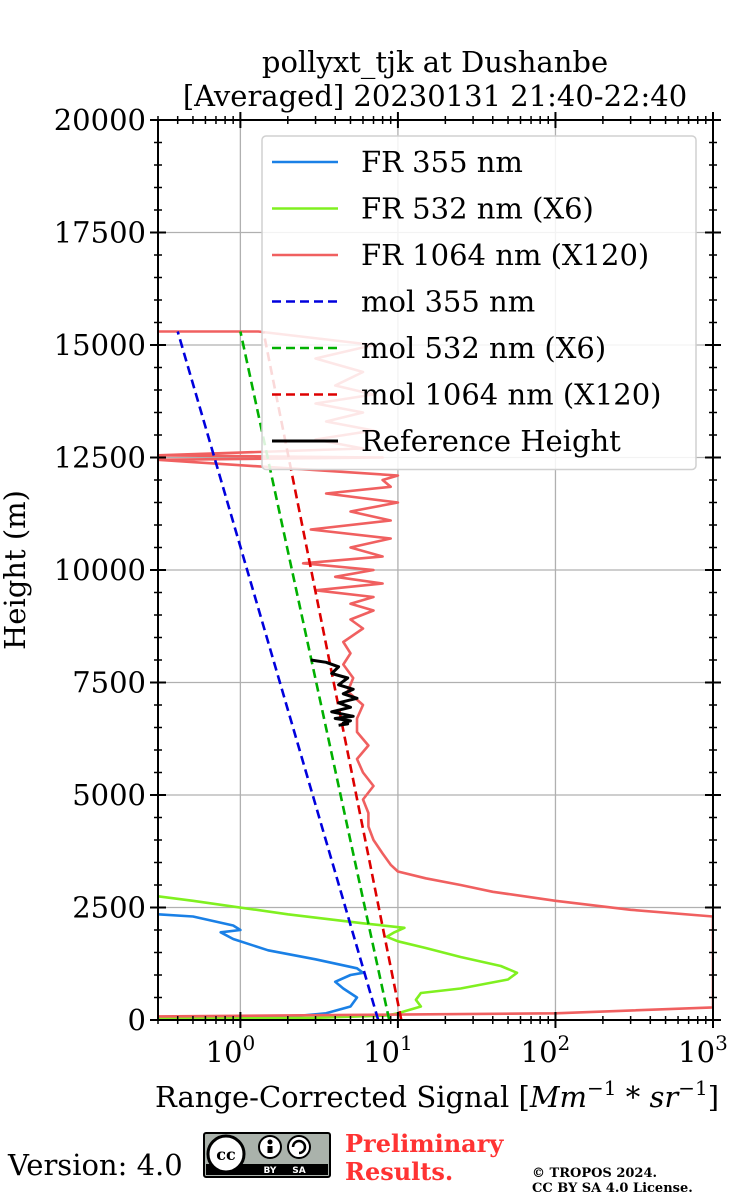 The image size is (750, 1200). Describe the element at coordinates (442, 162) in the screenshot. I see `legend-label: FR 355 nm` at that location.